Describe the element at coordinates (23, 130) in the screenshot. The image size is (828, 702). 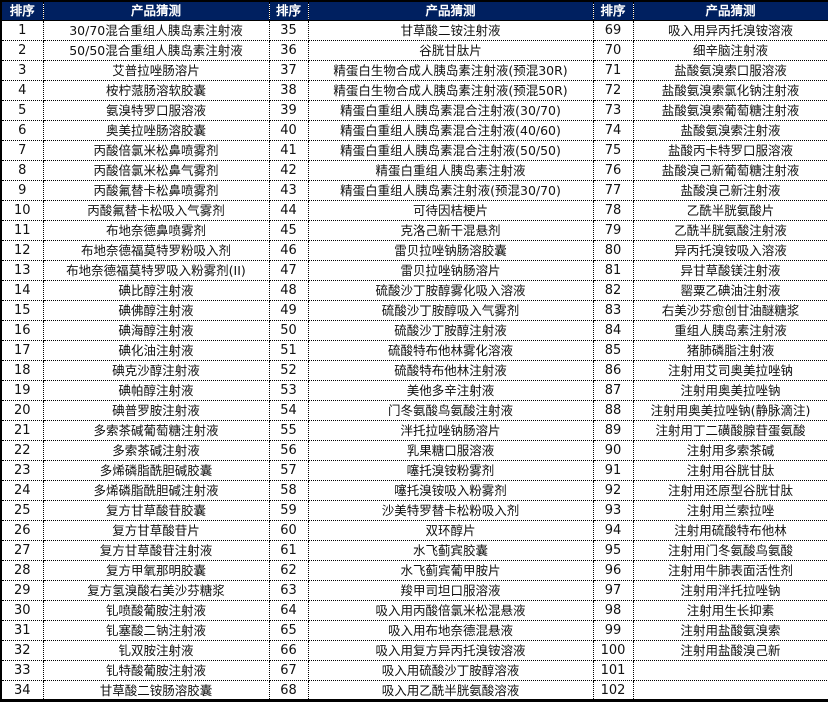
I see `rank-cell: 6` at that location.